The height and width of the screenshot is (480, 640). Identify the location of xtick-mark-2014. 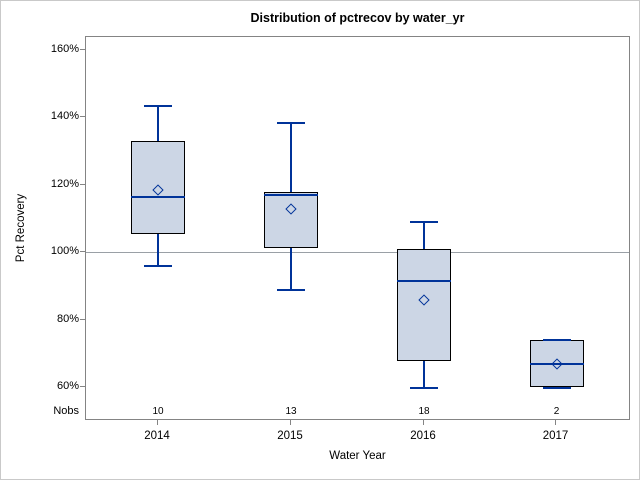
(157, 422).